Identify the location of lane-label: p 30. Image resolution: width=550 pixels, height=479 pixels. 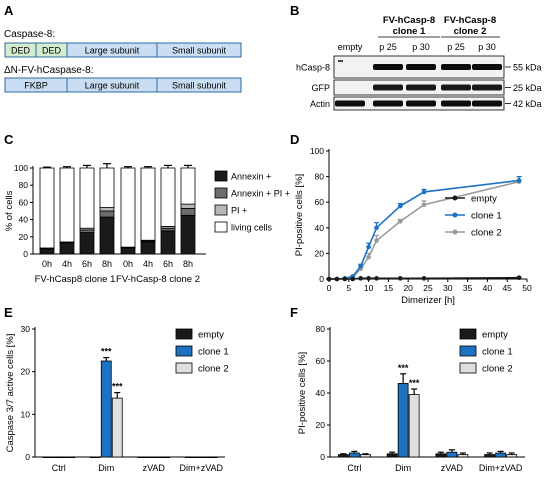
(487, 47).